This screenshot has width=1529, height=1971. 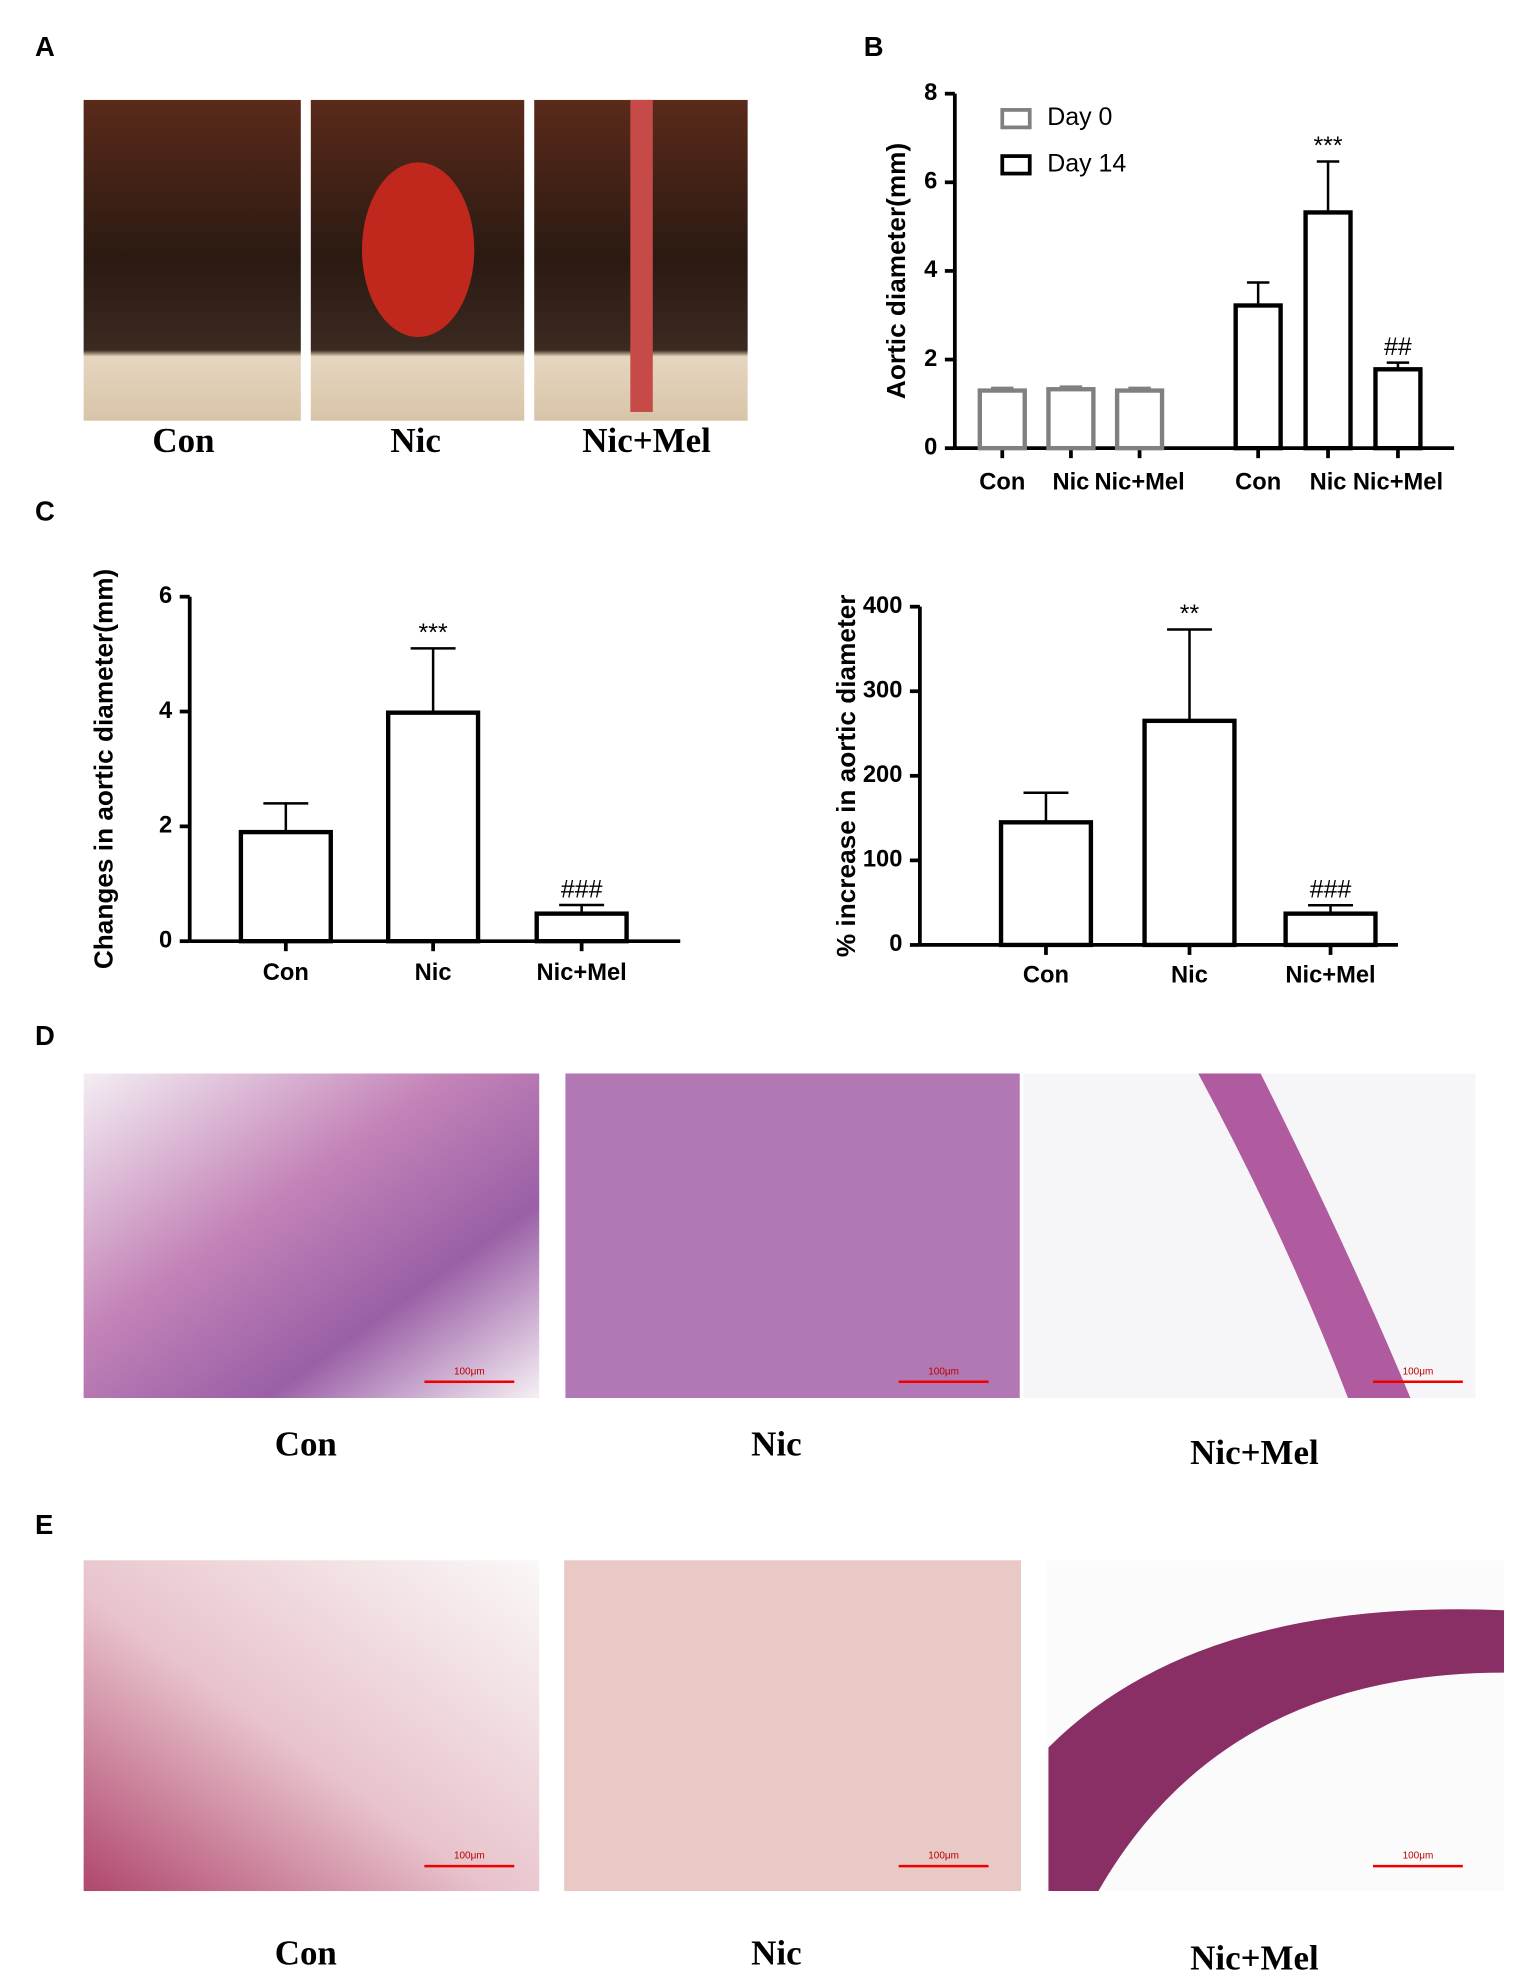 I want to click on panel-label: D, so click(x=45, y=1035).